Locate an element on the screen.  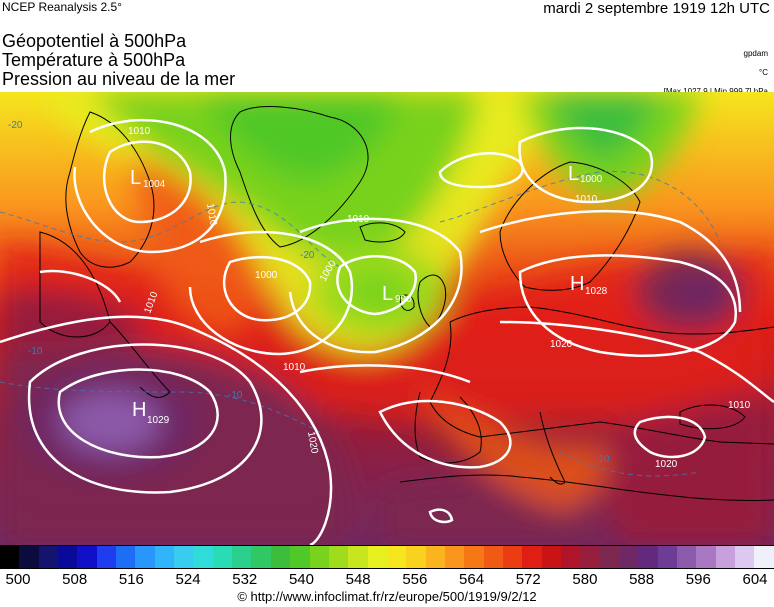
low-center: L 1004 is located at coordinates (148, 178).